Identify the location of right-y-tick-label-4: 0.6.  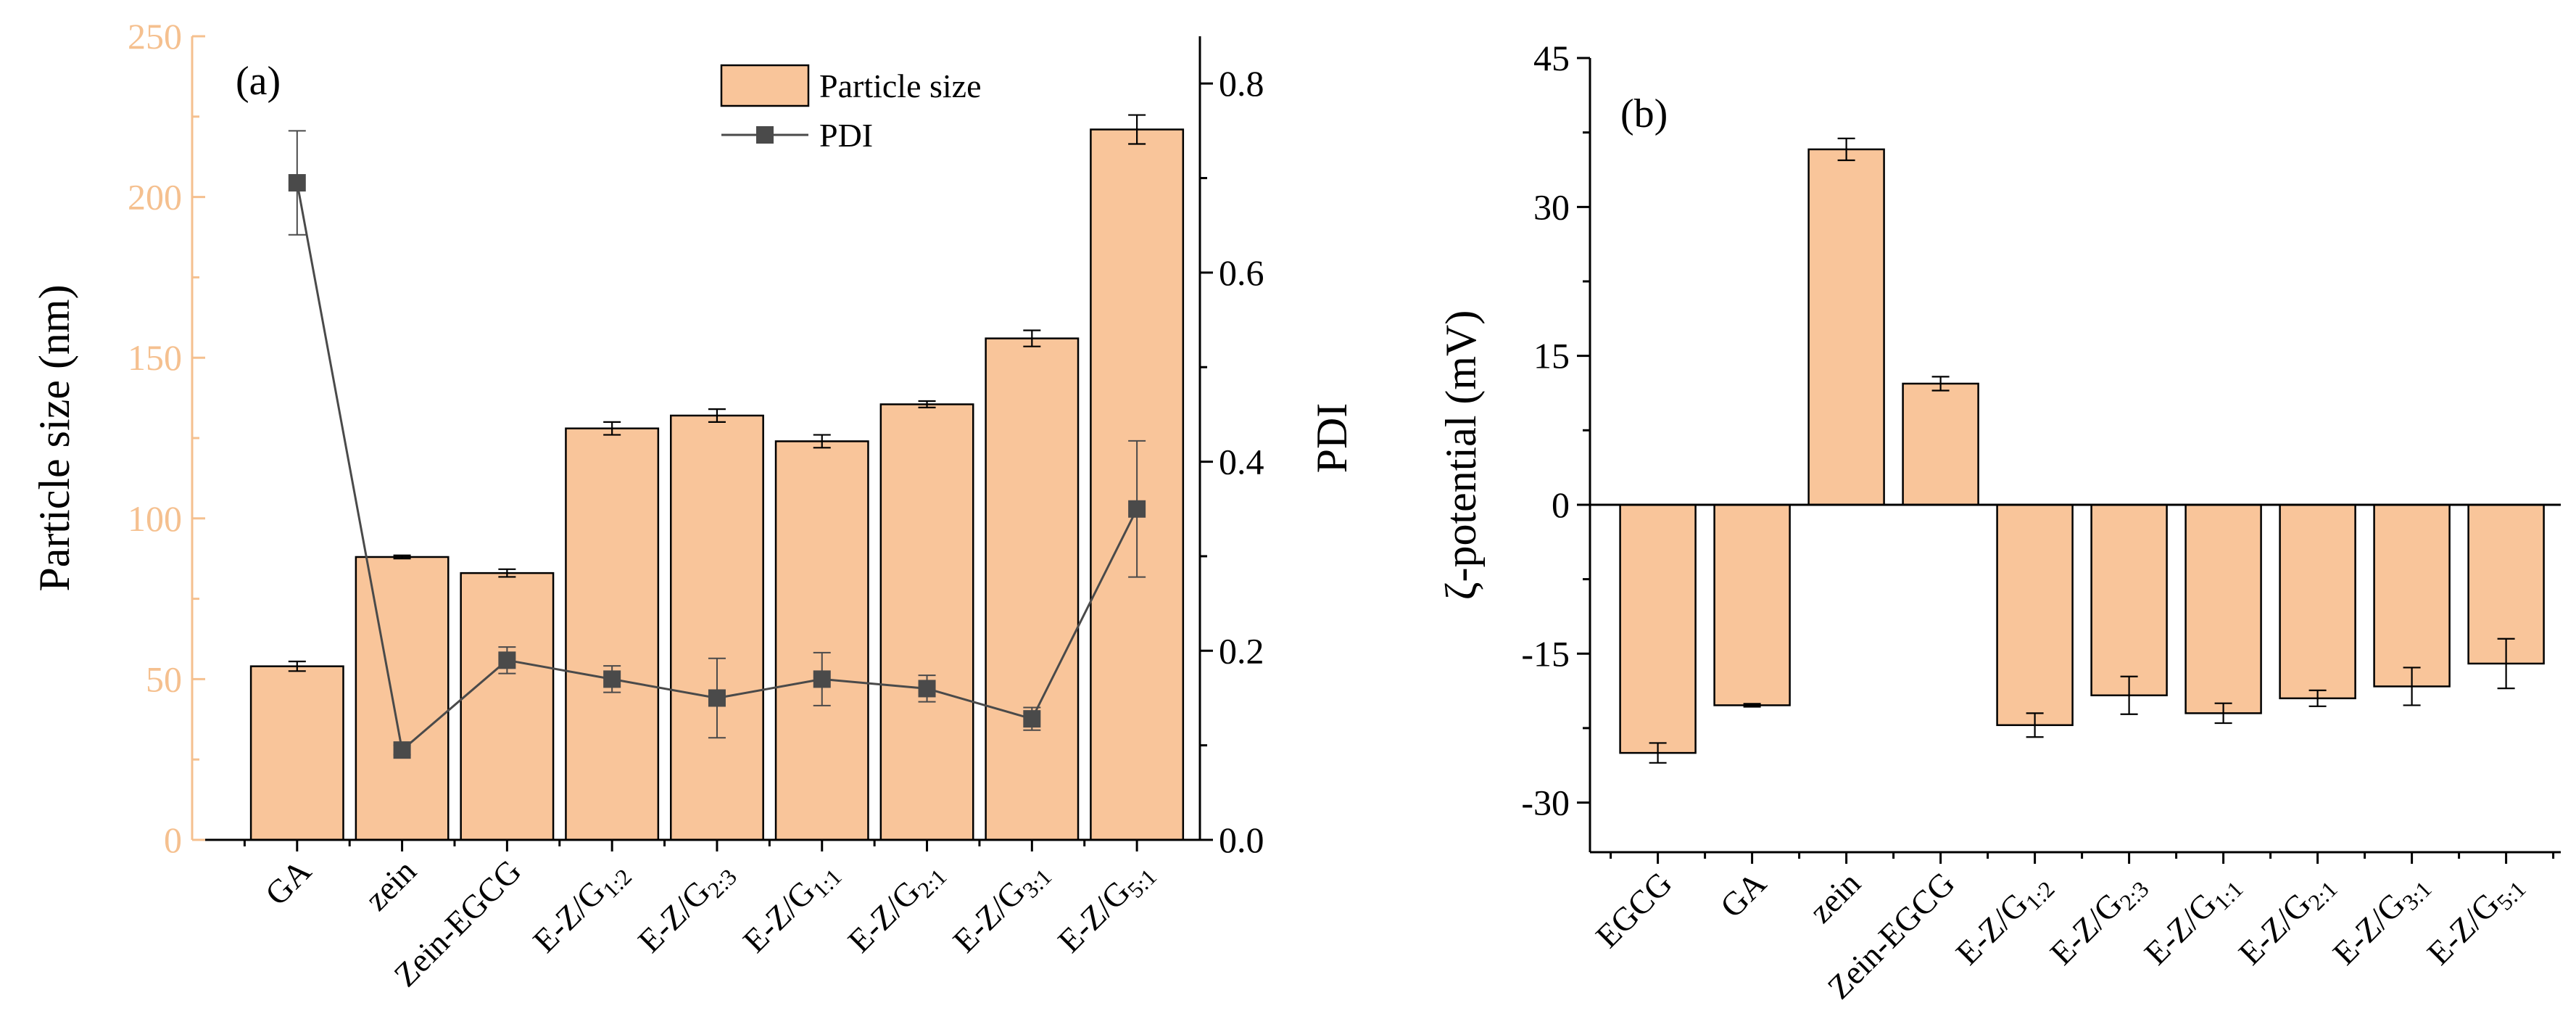
(1242, 272).